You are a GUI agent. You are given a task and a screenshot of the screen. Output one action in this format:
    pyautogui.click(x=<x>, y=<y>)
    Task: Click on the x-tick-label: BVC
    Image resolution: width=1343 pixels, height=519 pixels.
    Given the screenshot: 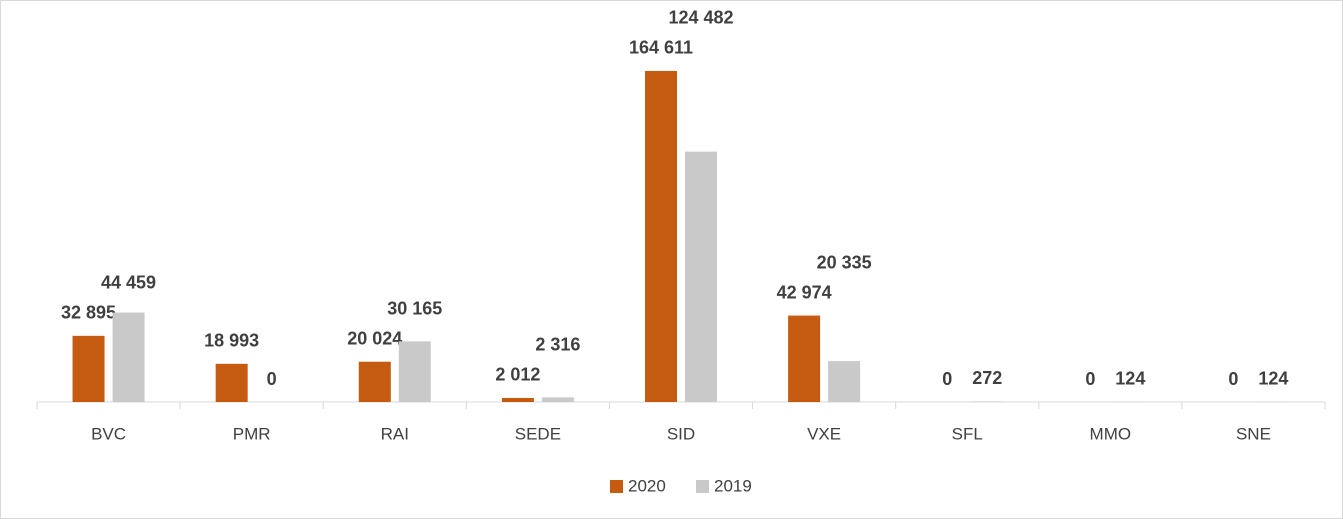 What is the action you would take?
    pyautogui.click(x=108, y=433)
    